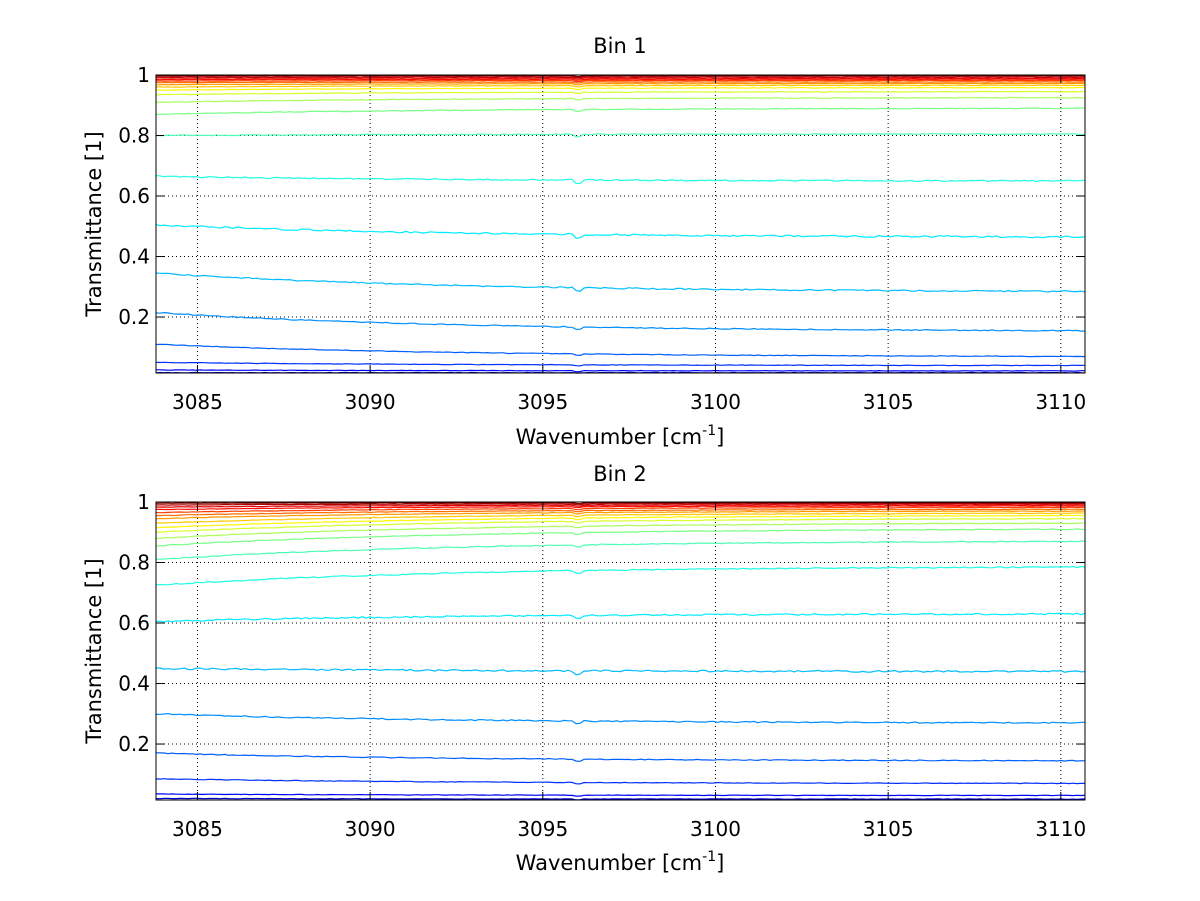 This screenshot has width=1200, height=901. Describe the element at coordinates (620, 474) in the screenshot. I see `chart-title: Bin 2` at that location.